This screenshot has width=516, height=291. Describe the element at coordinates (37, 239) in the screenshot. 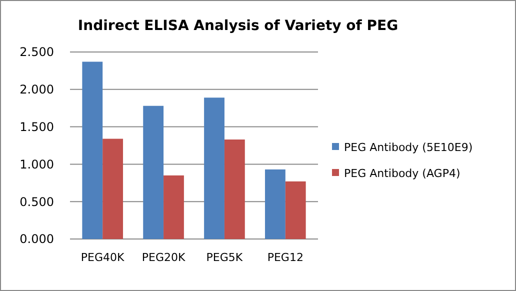

I see `y-tick-label: 0.000` at that location.